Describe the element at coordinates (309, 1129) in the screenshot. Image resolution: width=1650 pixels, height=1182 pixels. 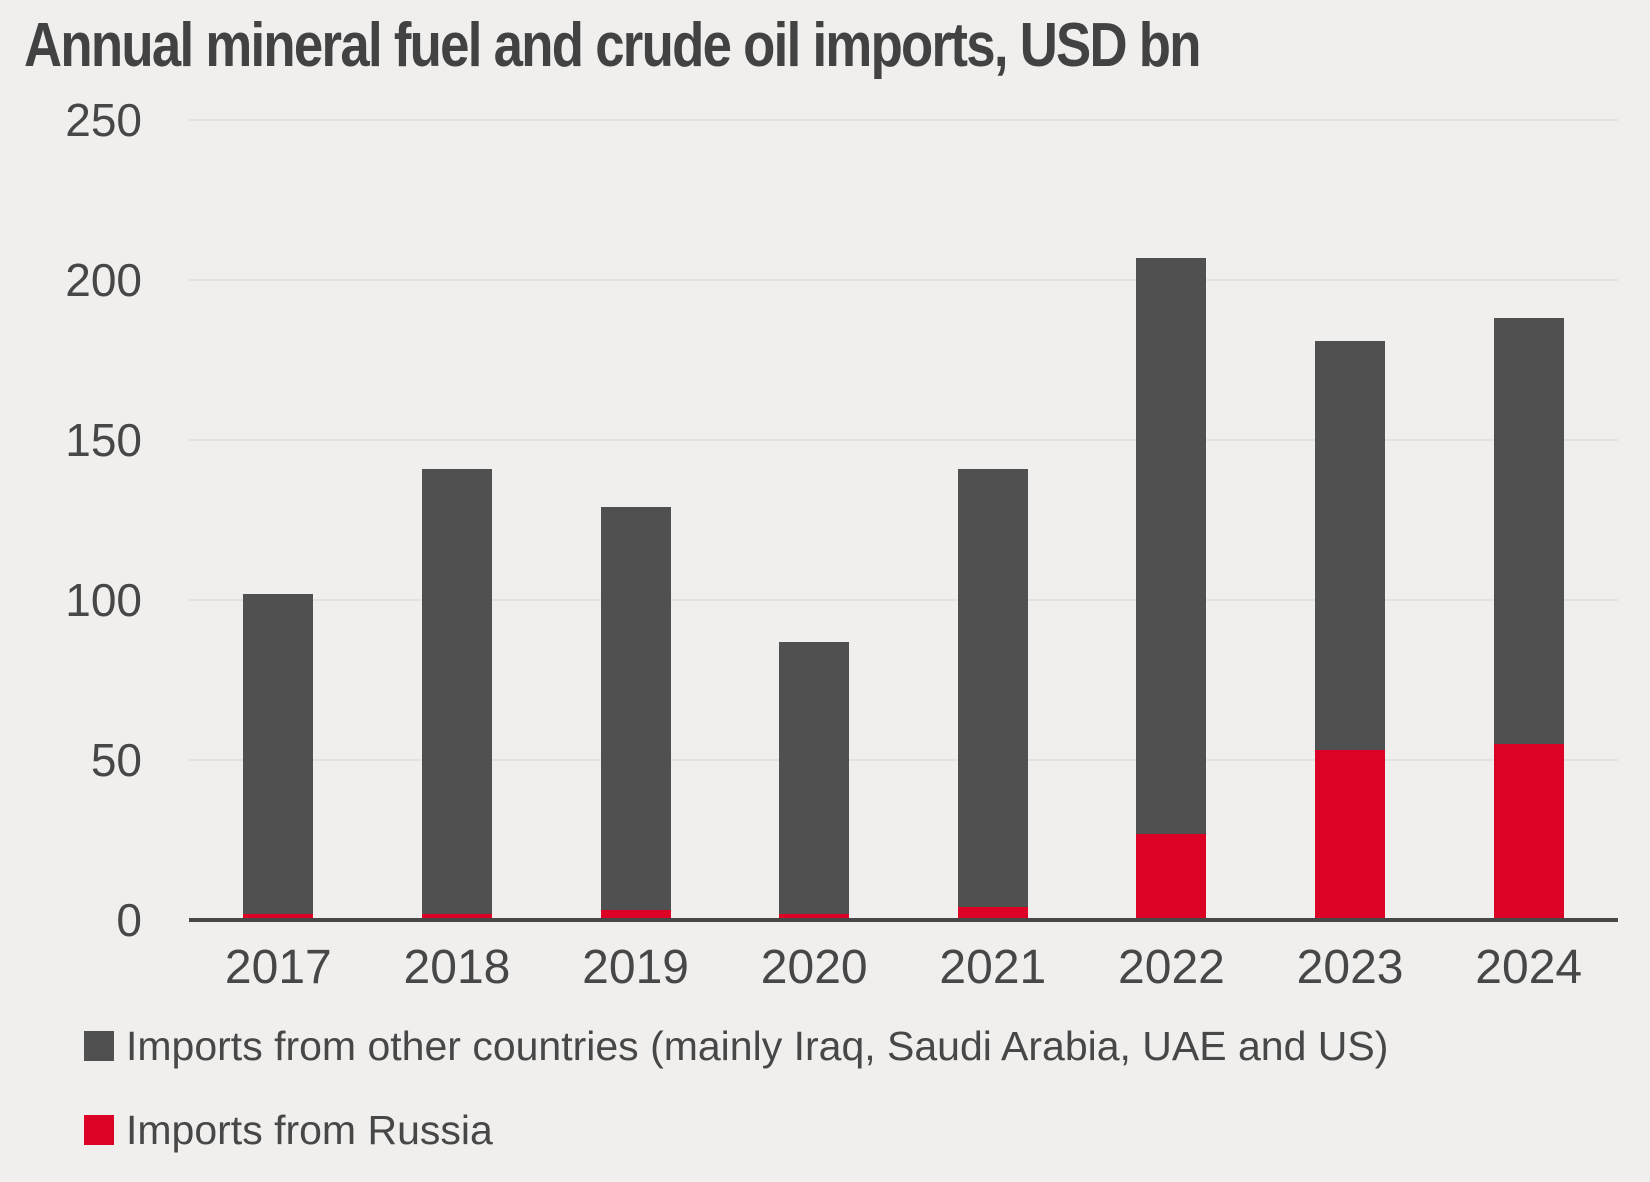
I see `legend-label-russia: Imports from Russia` at that location.